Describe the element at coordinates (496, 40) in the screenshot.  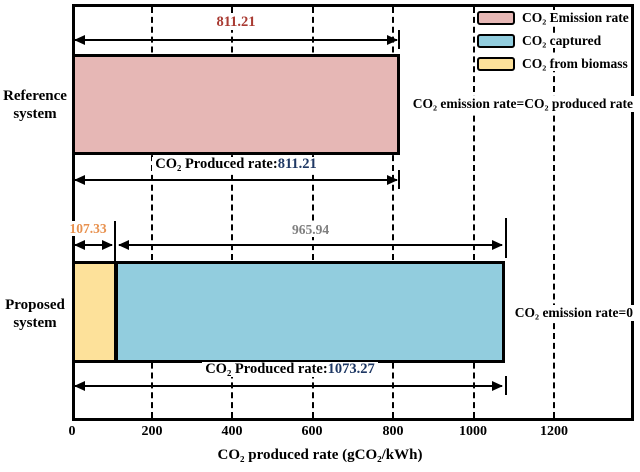
I see `legend-swatch-captured` at that location.